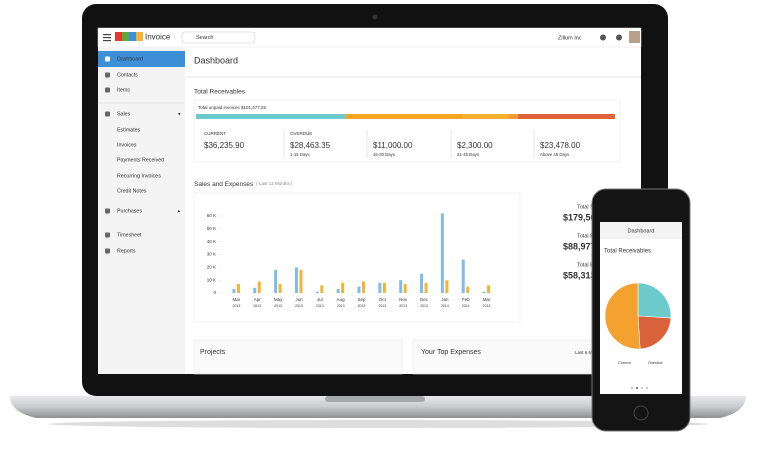 The width and height of the screenshot is (757, 463). What do you see at coordinates (375, 17) in the screenshot?
I see `camera` at bounding box center [375, 17].